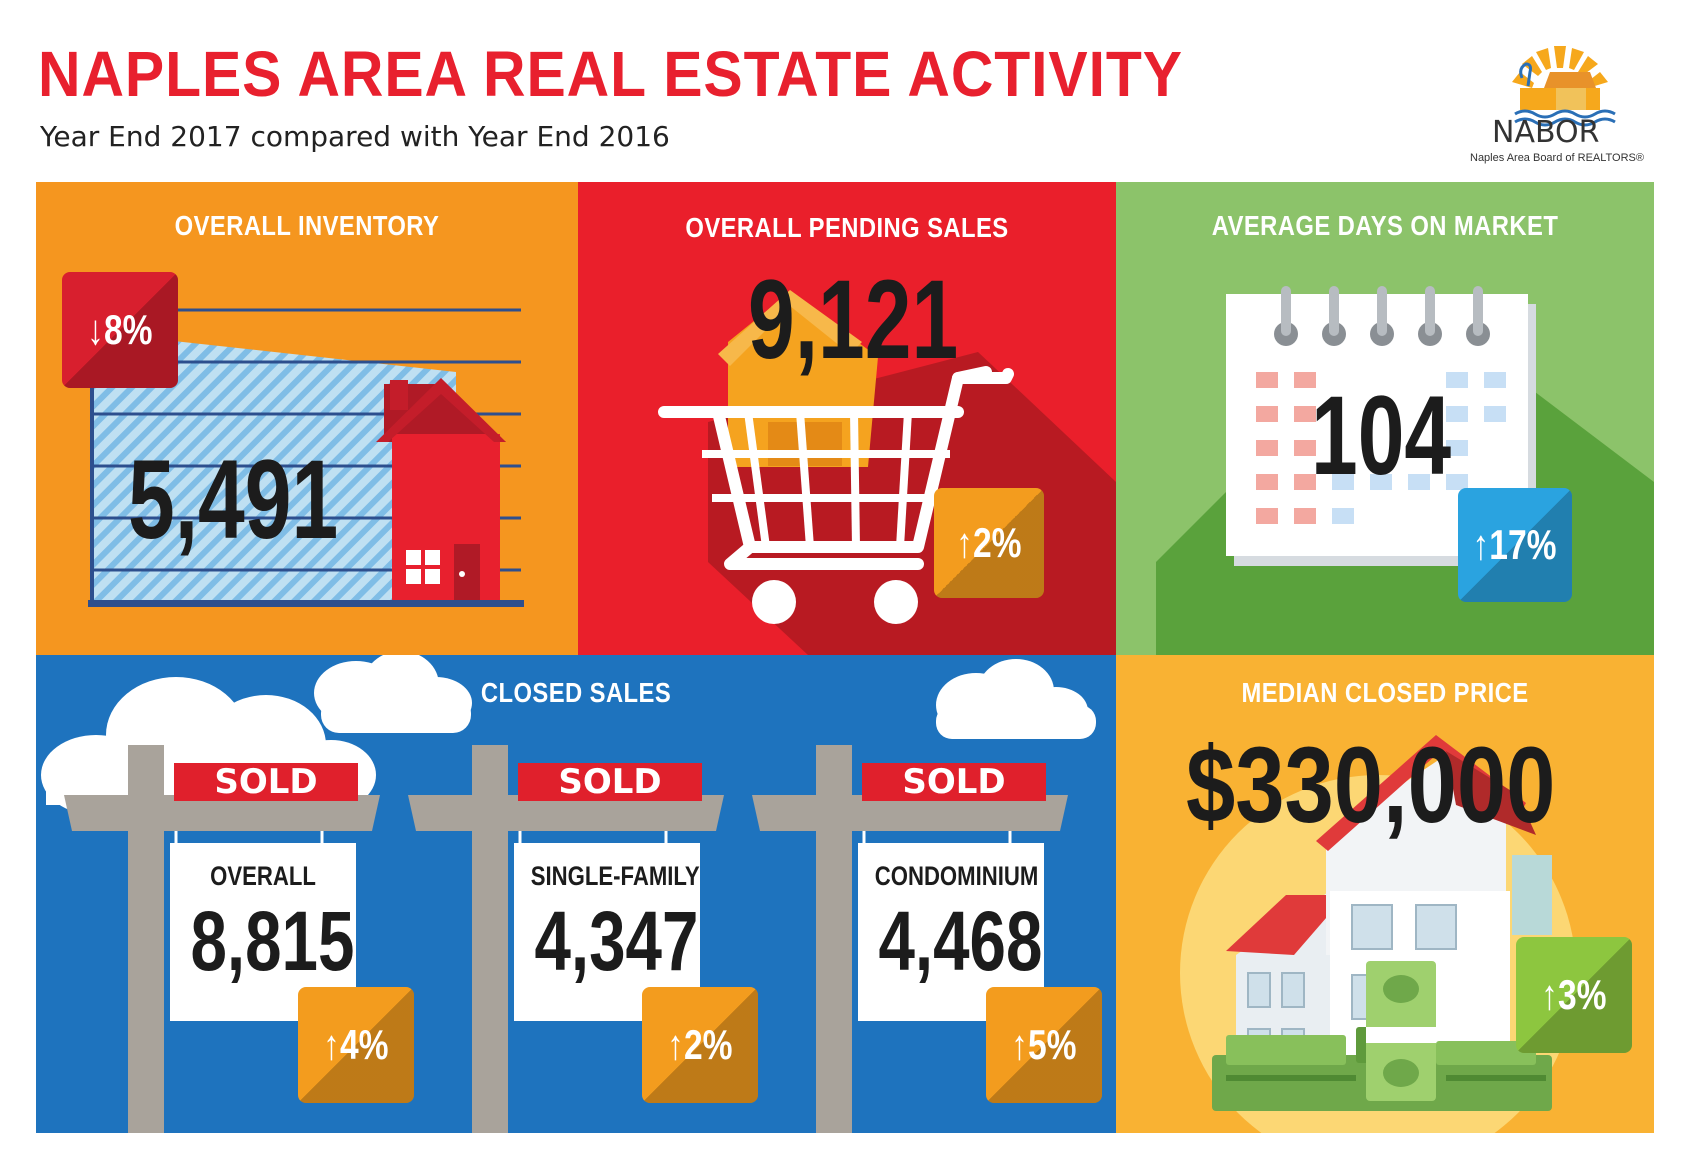  What do you see at coordinates (1582, 994) in the screenshot?
I see `median-price-change: 3%` at bounding box center [1582, 994].